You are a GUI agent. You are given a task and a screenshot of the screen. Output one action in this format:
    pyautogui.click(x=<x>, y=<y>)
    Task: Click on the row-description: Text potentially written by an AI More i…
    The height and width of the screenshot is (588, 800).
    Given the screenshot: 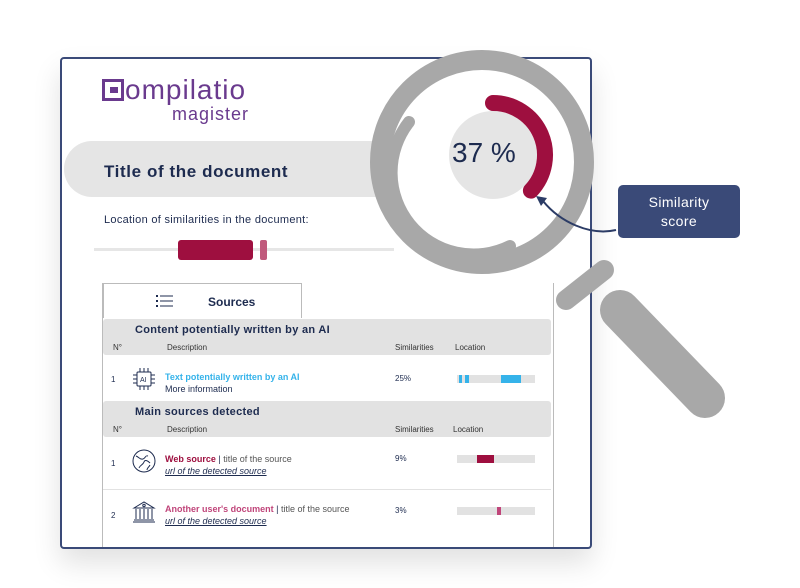 What is the action you would take?
    pyautogui.click(x=232, y=383)
    